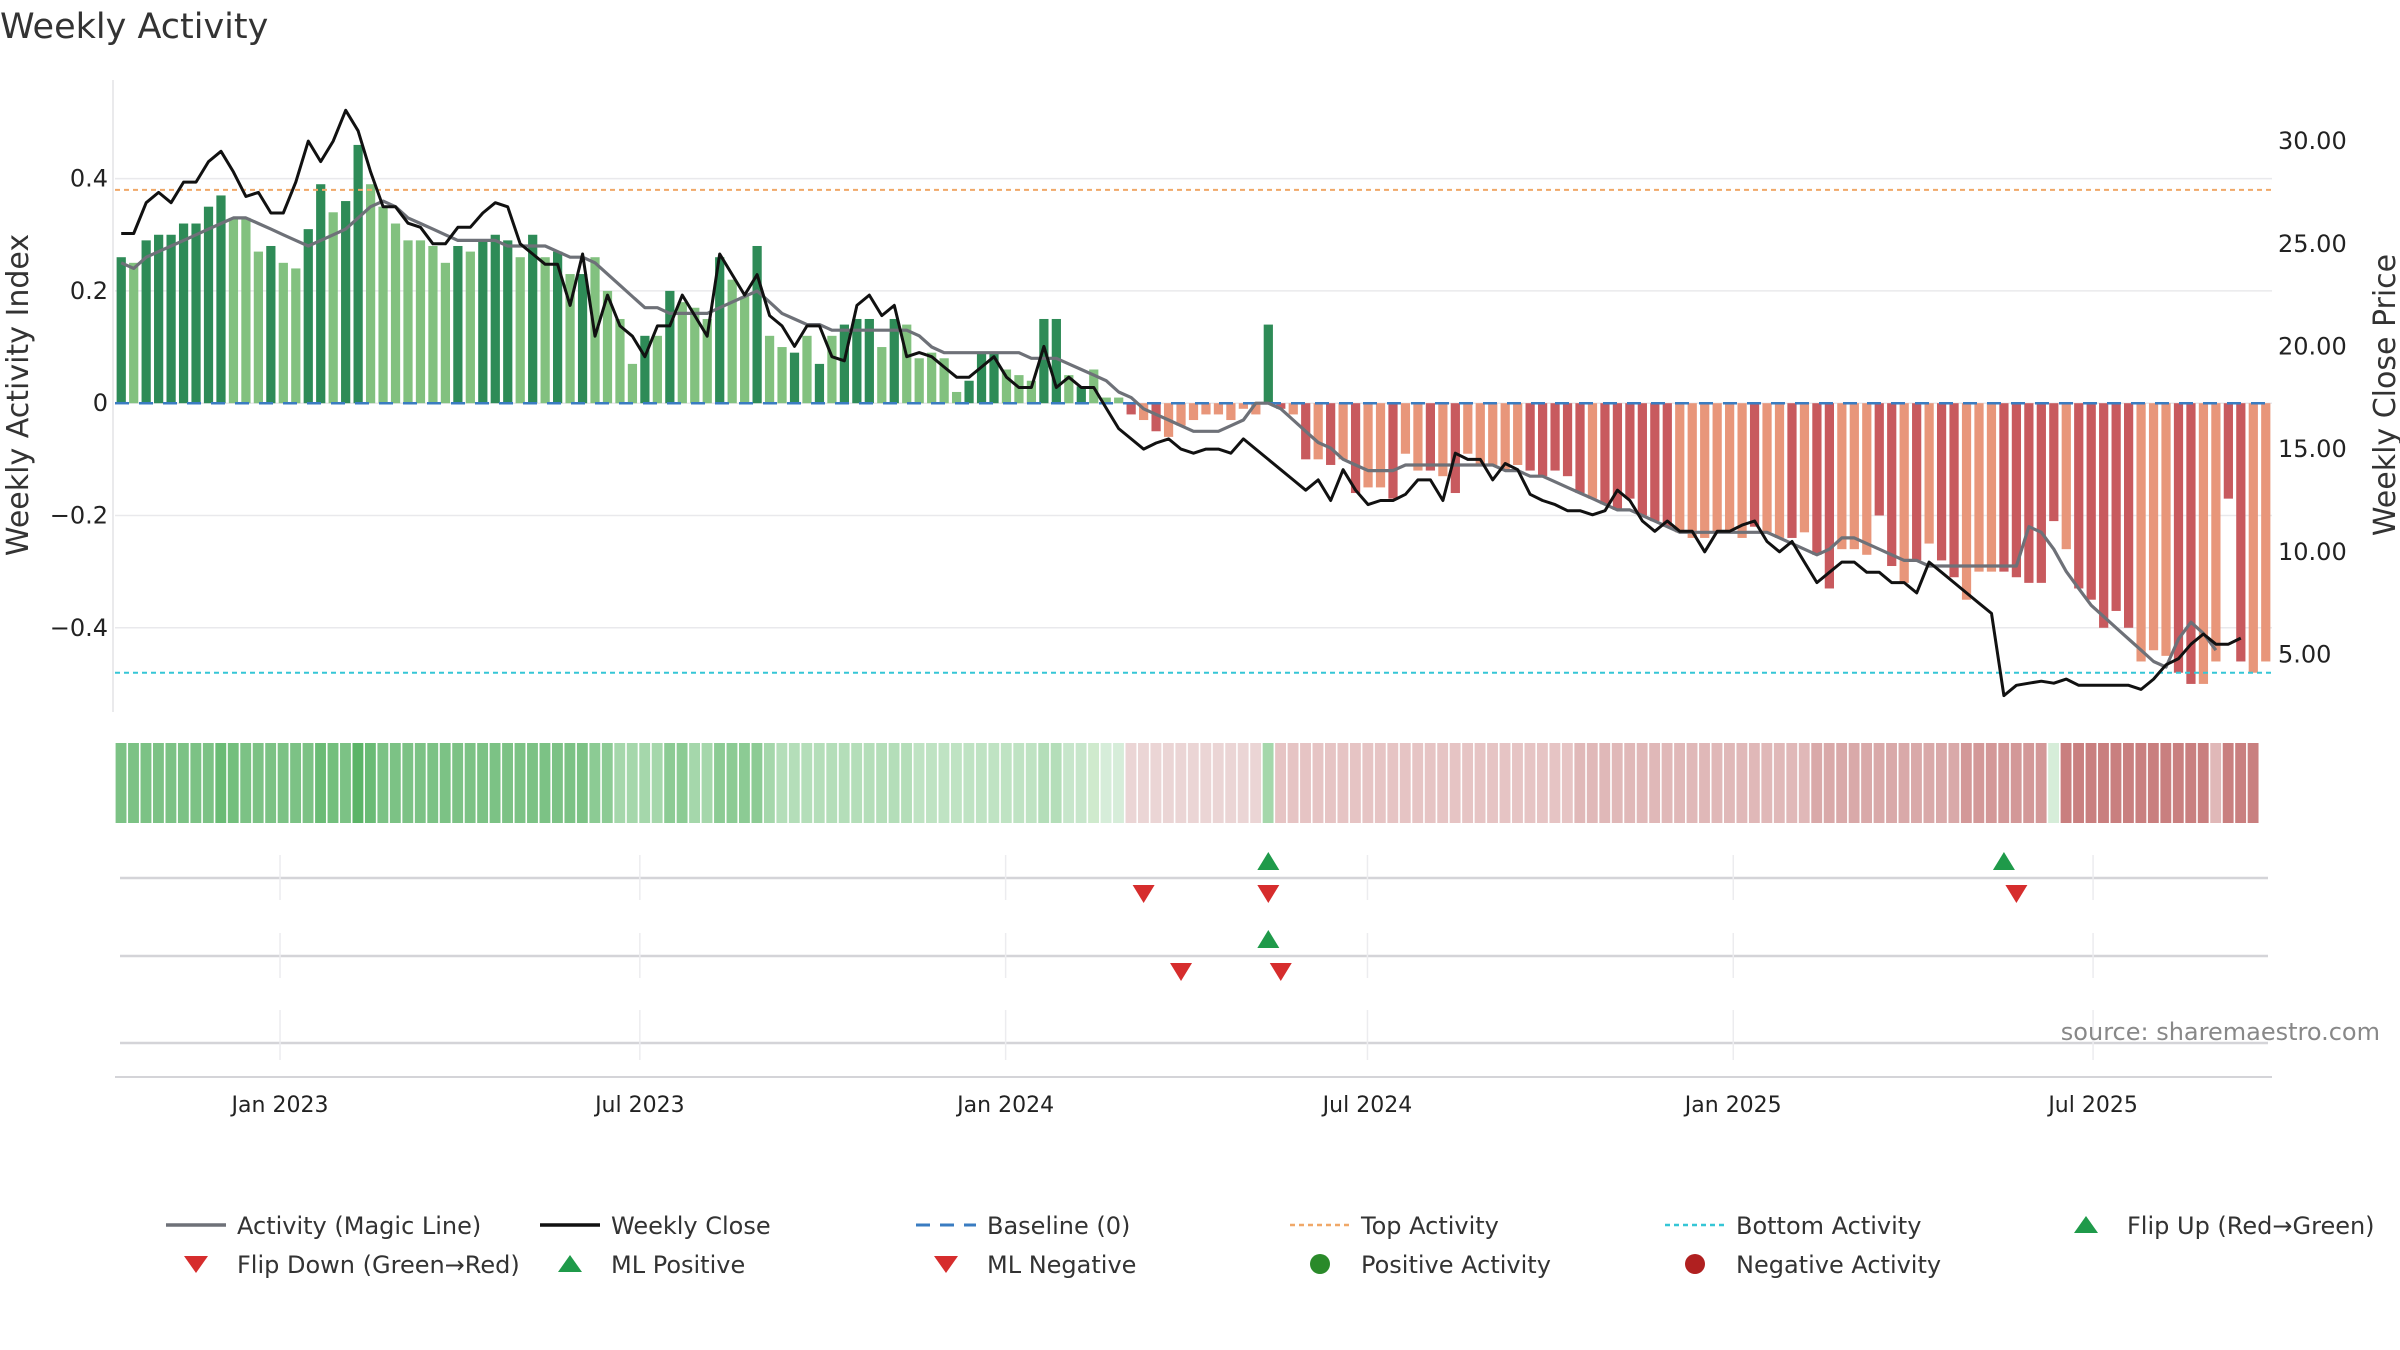 The height and width of the screenshot is (1350, 2400). I want to click on legend-swatch-triangle-up, so click(2086, 1224).